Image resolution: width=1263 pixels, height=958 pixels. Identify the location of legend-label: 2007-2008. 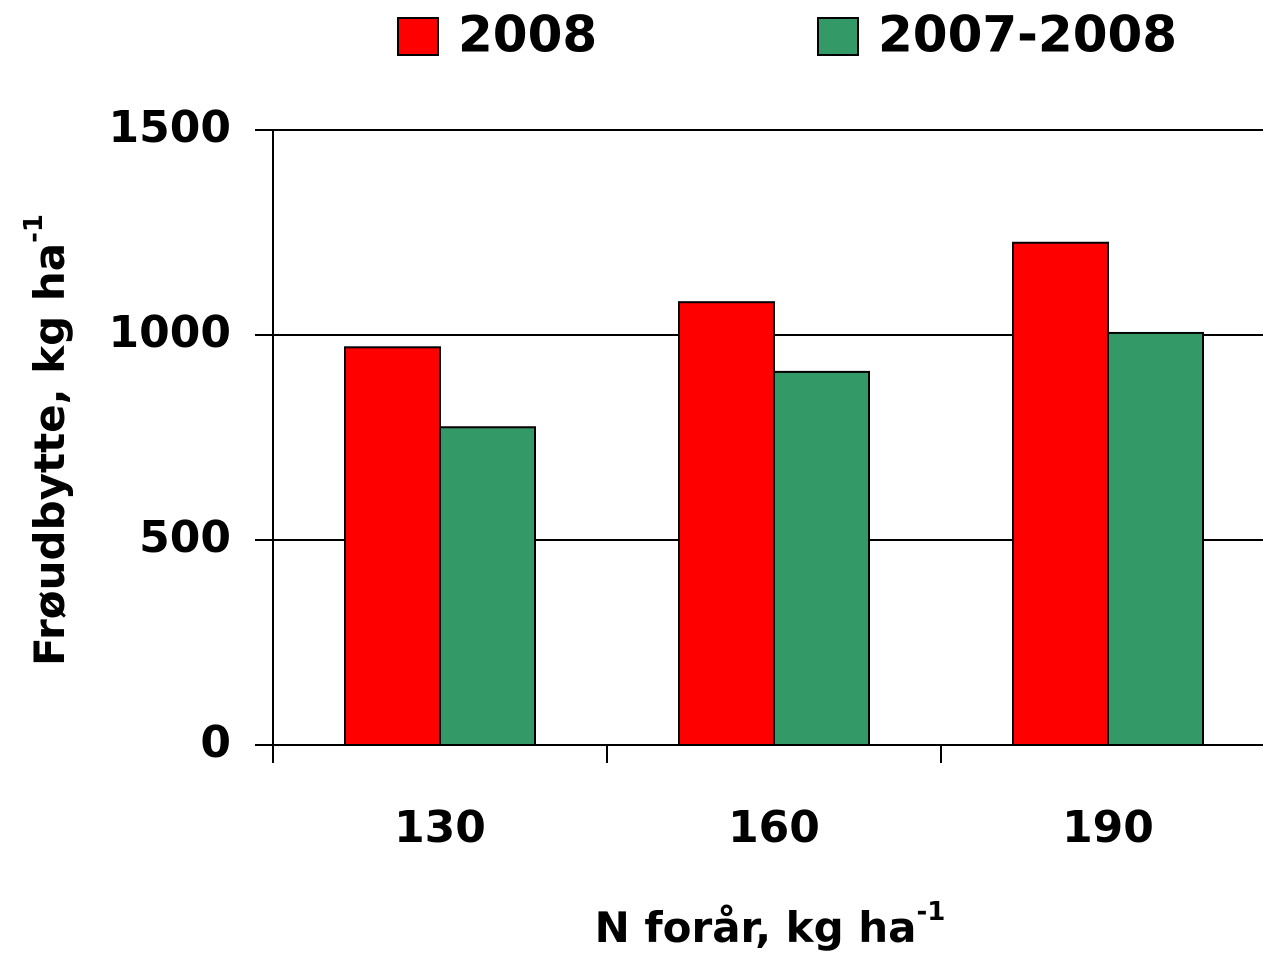
(1027, 35).